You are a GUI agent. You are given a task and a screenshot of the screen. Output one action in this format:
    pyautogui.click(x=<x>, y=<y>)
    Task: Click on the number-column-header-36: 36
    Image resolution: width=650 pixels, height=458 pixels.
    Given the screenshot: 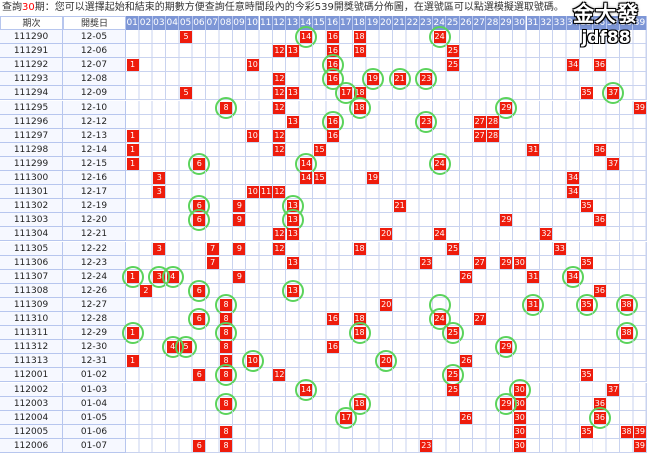 What is the action you would take?
    pyautogui.click(x=600, y=23)
    